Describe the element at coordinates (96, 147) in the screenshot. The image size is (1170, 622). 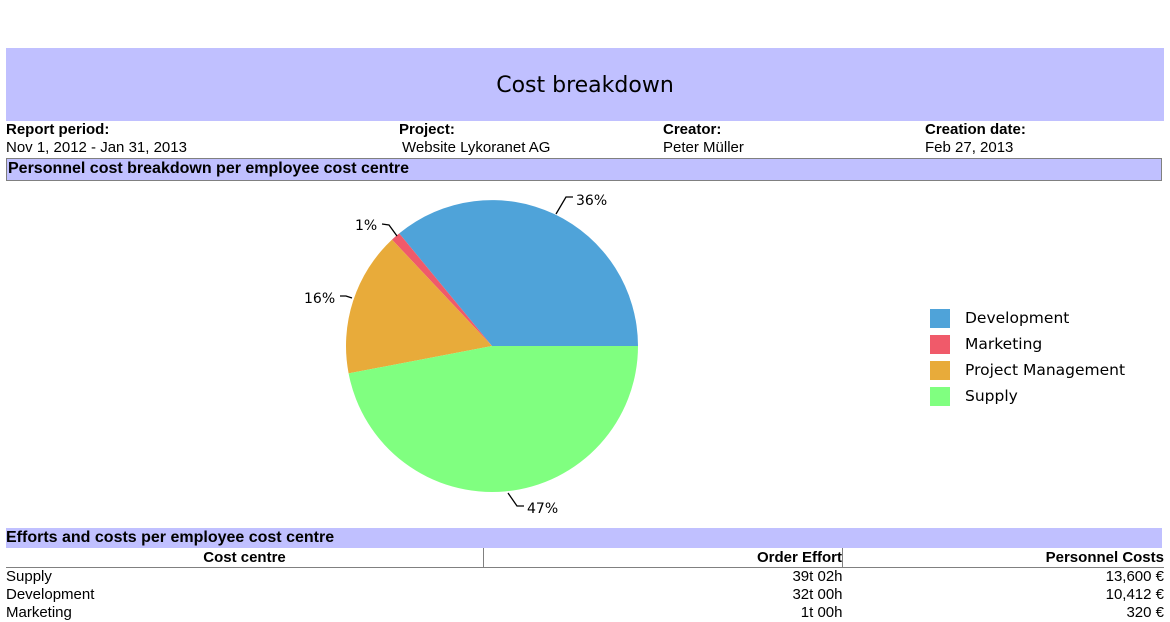
I see `meta-value: Nov 1, 2012 - Jan 31, 2013` at that location.